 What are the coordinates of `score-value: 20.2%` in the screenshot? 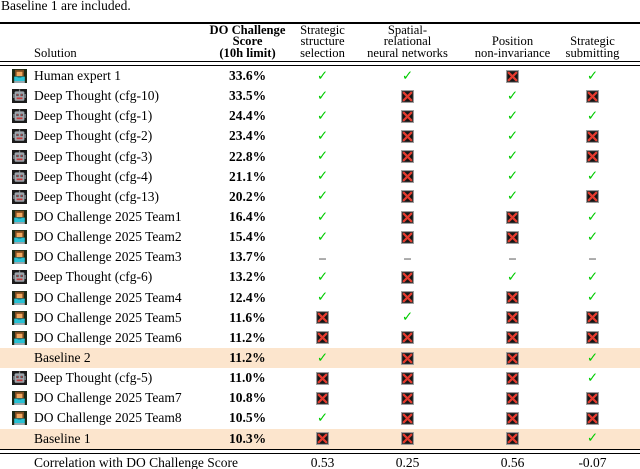 It's located at (247, 196).